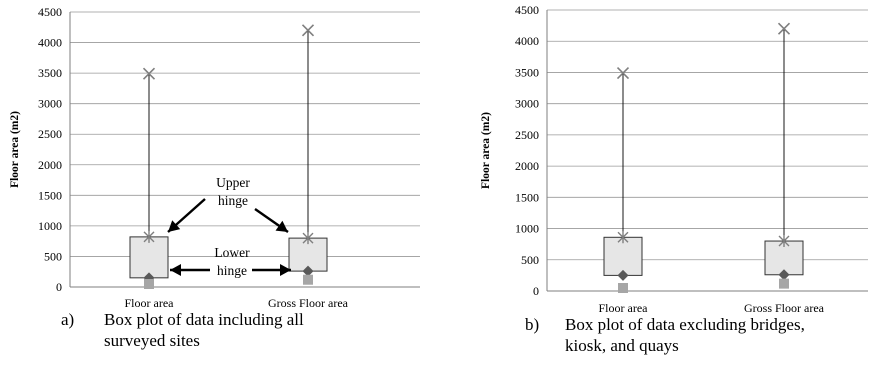 The width and height of the screenshot is (876, 368). I want to click on panel-label: b), so click(532, 324).